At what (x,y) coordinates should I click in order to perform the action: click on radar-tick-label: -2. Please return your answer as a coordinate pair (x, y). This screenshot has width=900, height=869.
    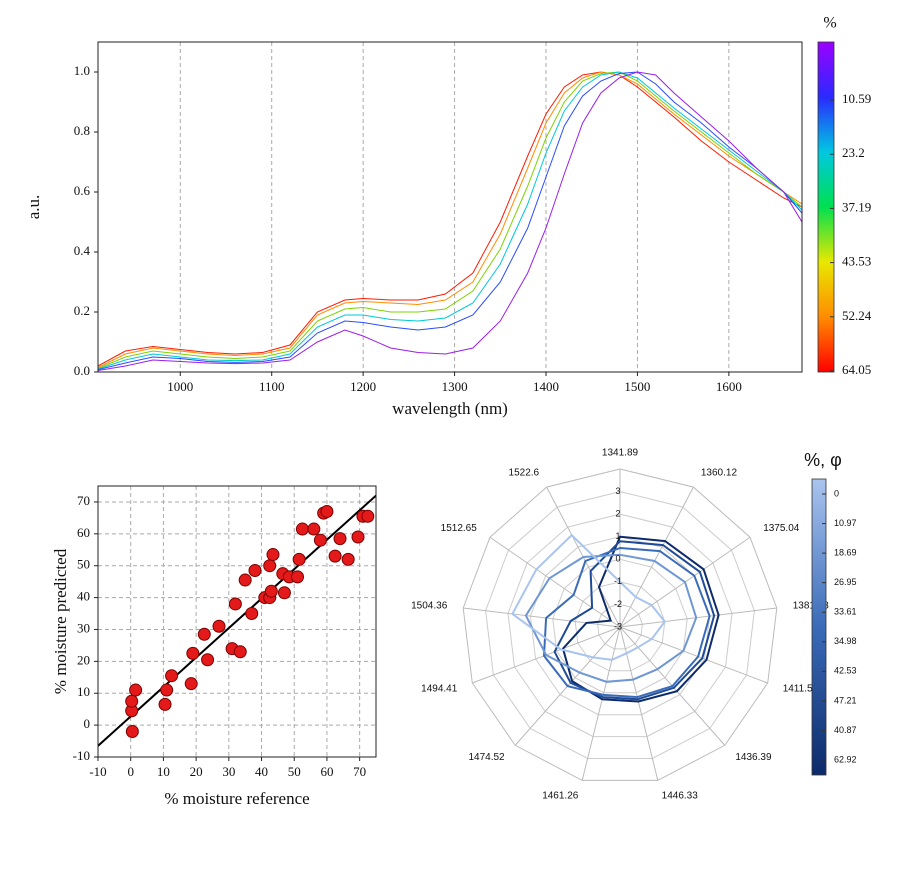
    Looking at the image, I should click on (618, 604).